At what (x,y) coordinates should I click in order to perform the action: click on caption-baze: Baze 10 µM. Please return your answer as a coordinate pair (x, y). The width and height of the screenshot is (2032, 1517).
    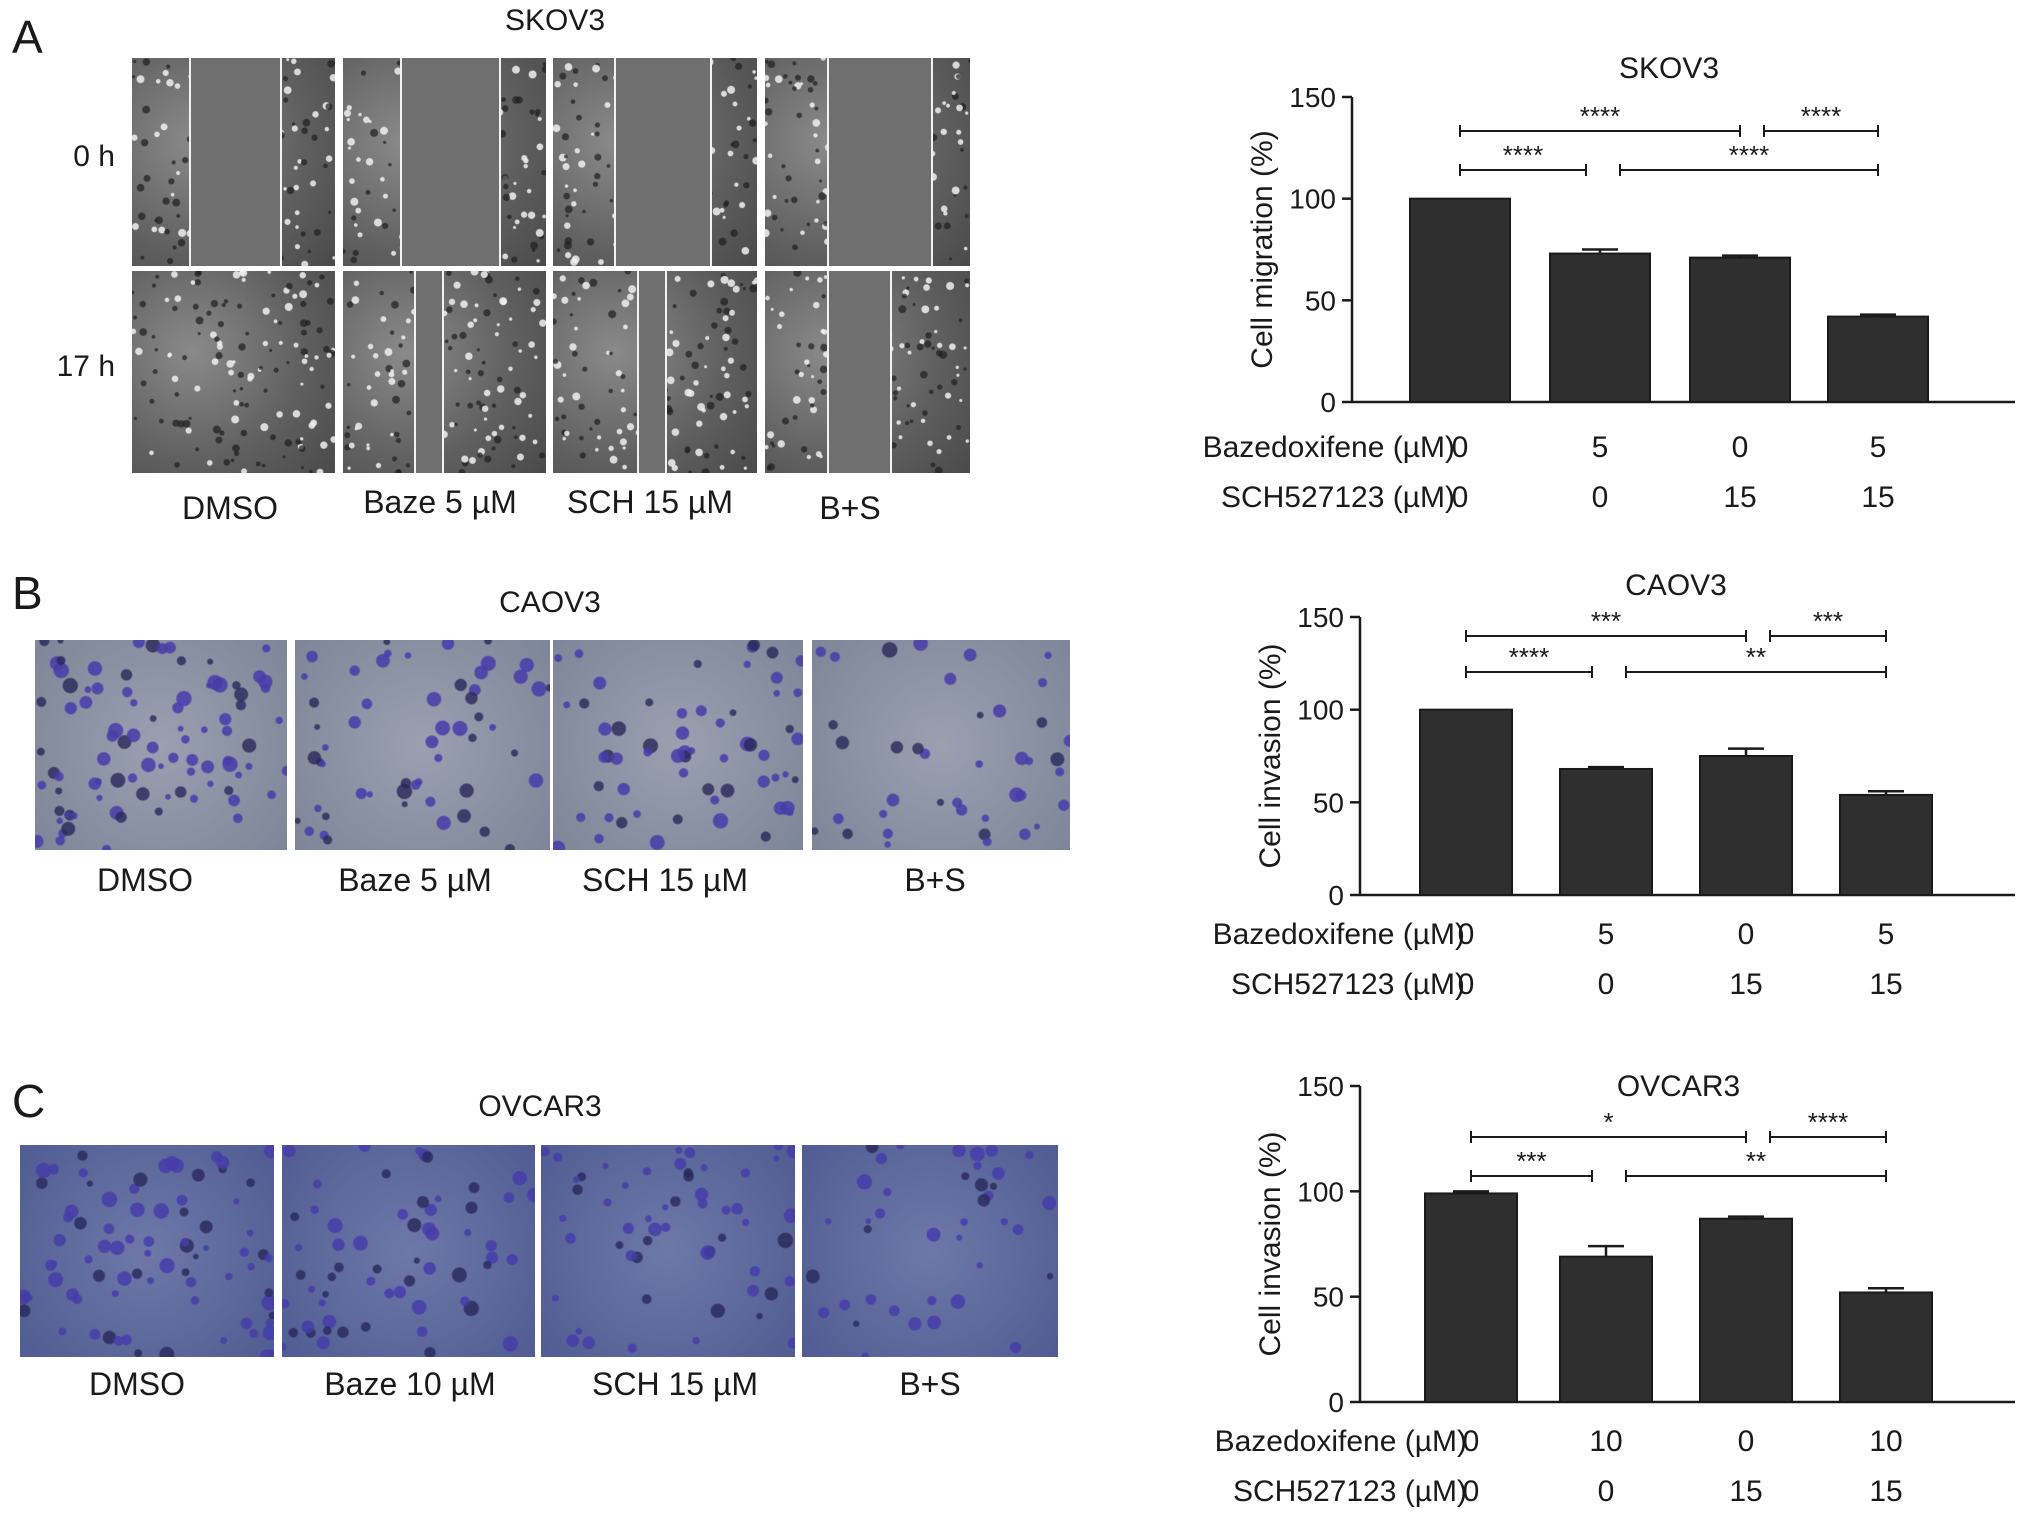
    Looking at the image, I should click on (410, 1384).